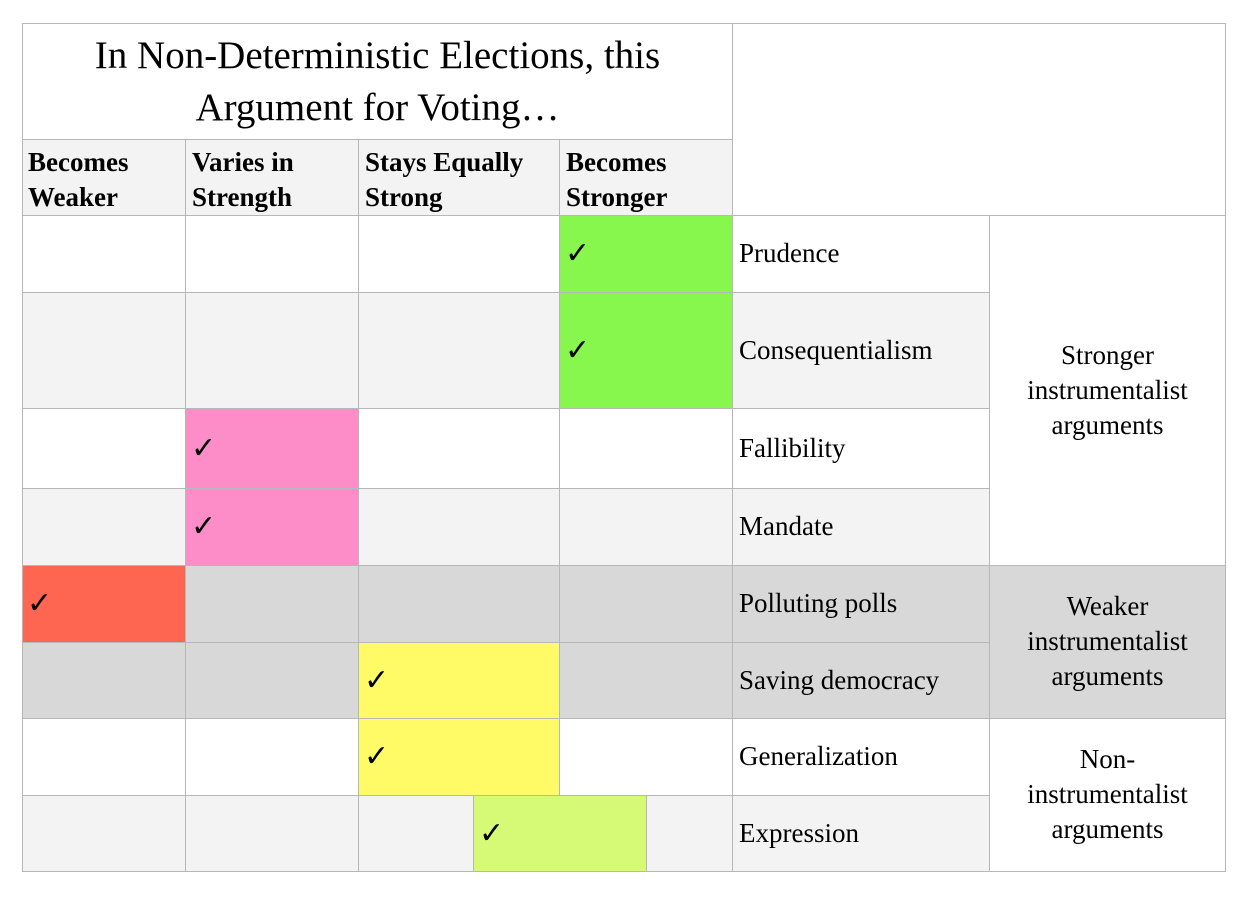 Image resolution: width=1250 pixels, height=898 pixels. I want to click on row-bg-mandate, so click(506, 526).